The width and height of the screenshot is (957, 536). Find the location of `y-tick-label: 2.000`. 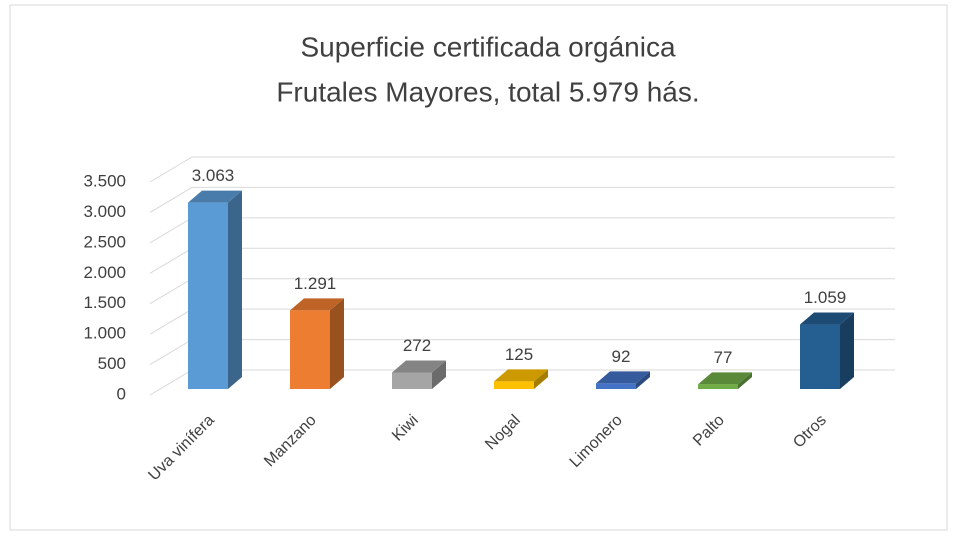

y-tick-label: 2.000 is located at coordinates (104, 272).